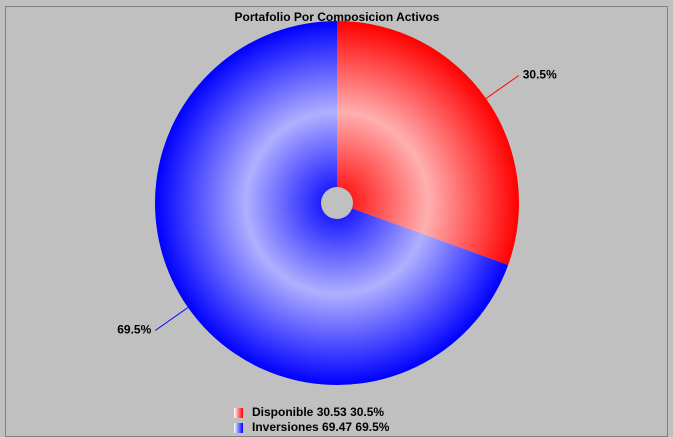 This screenshot has width=673, height=437. Describe the element at coordinates (337, 203) in the screenshot. I see `pie-hole` at that location.